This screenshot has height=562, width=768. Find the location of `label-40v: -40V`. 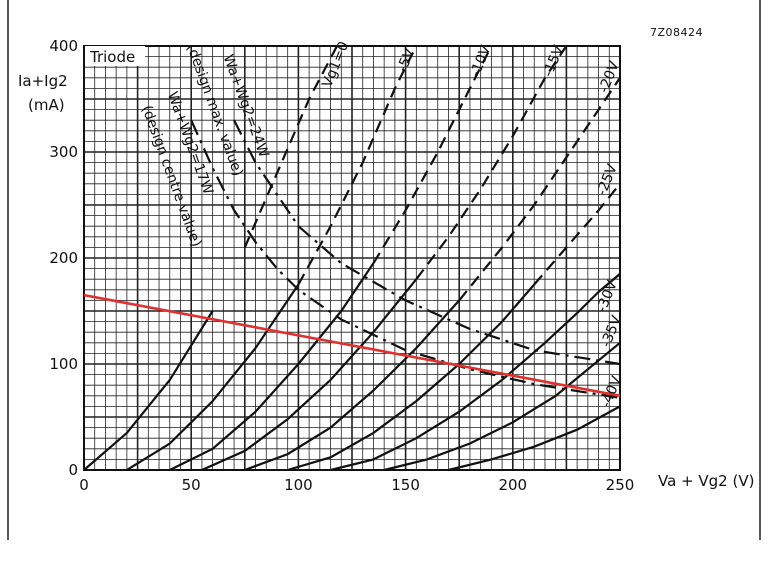

label-40v: -40V is located at coordinates (611, 392).